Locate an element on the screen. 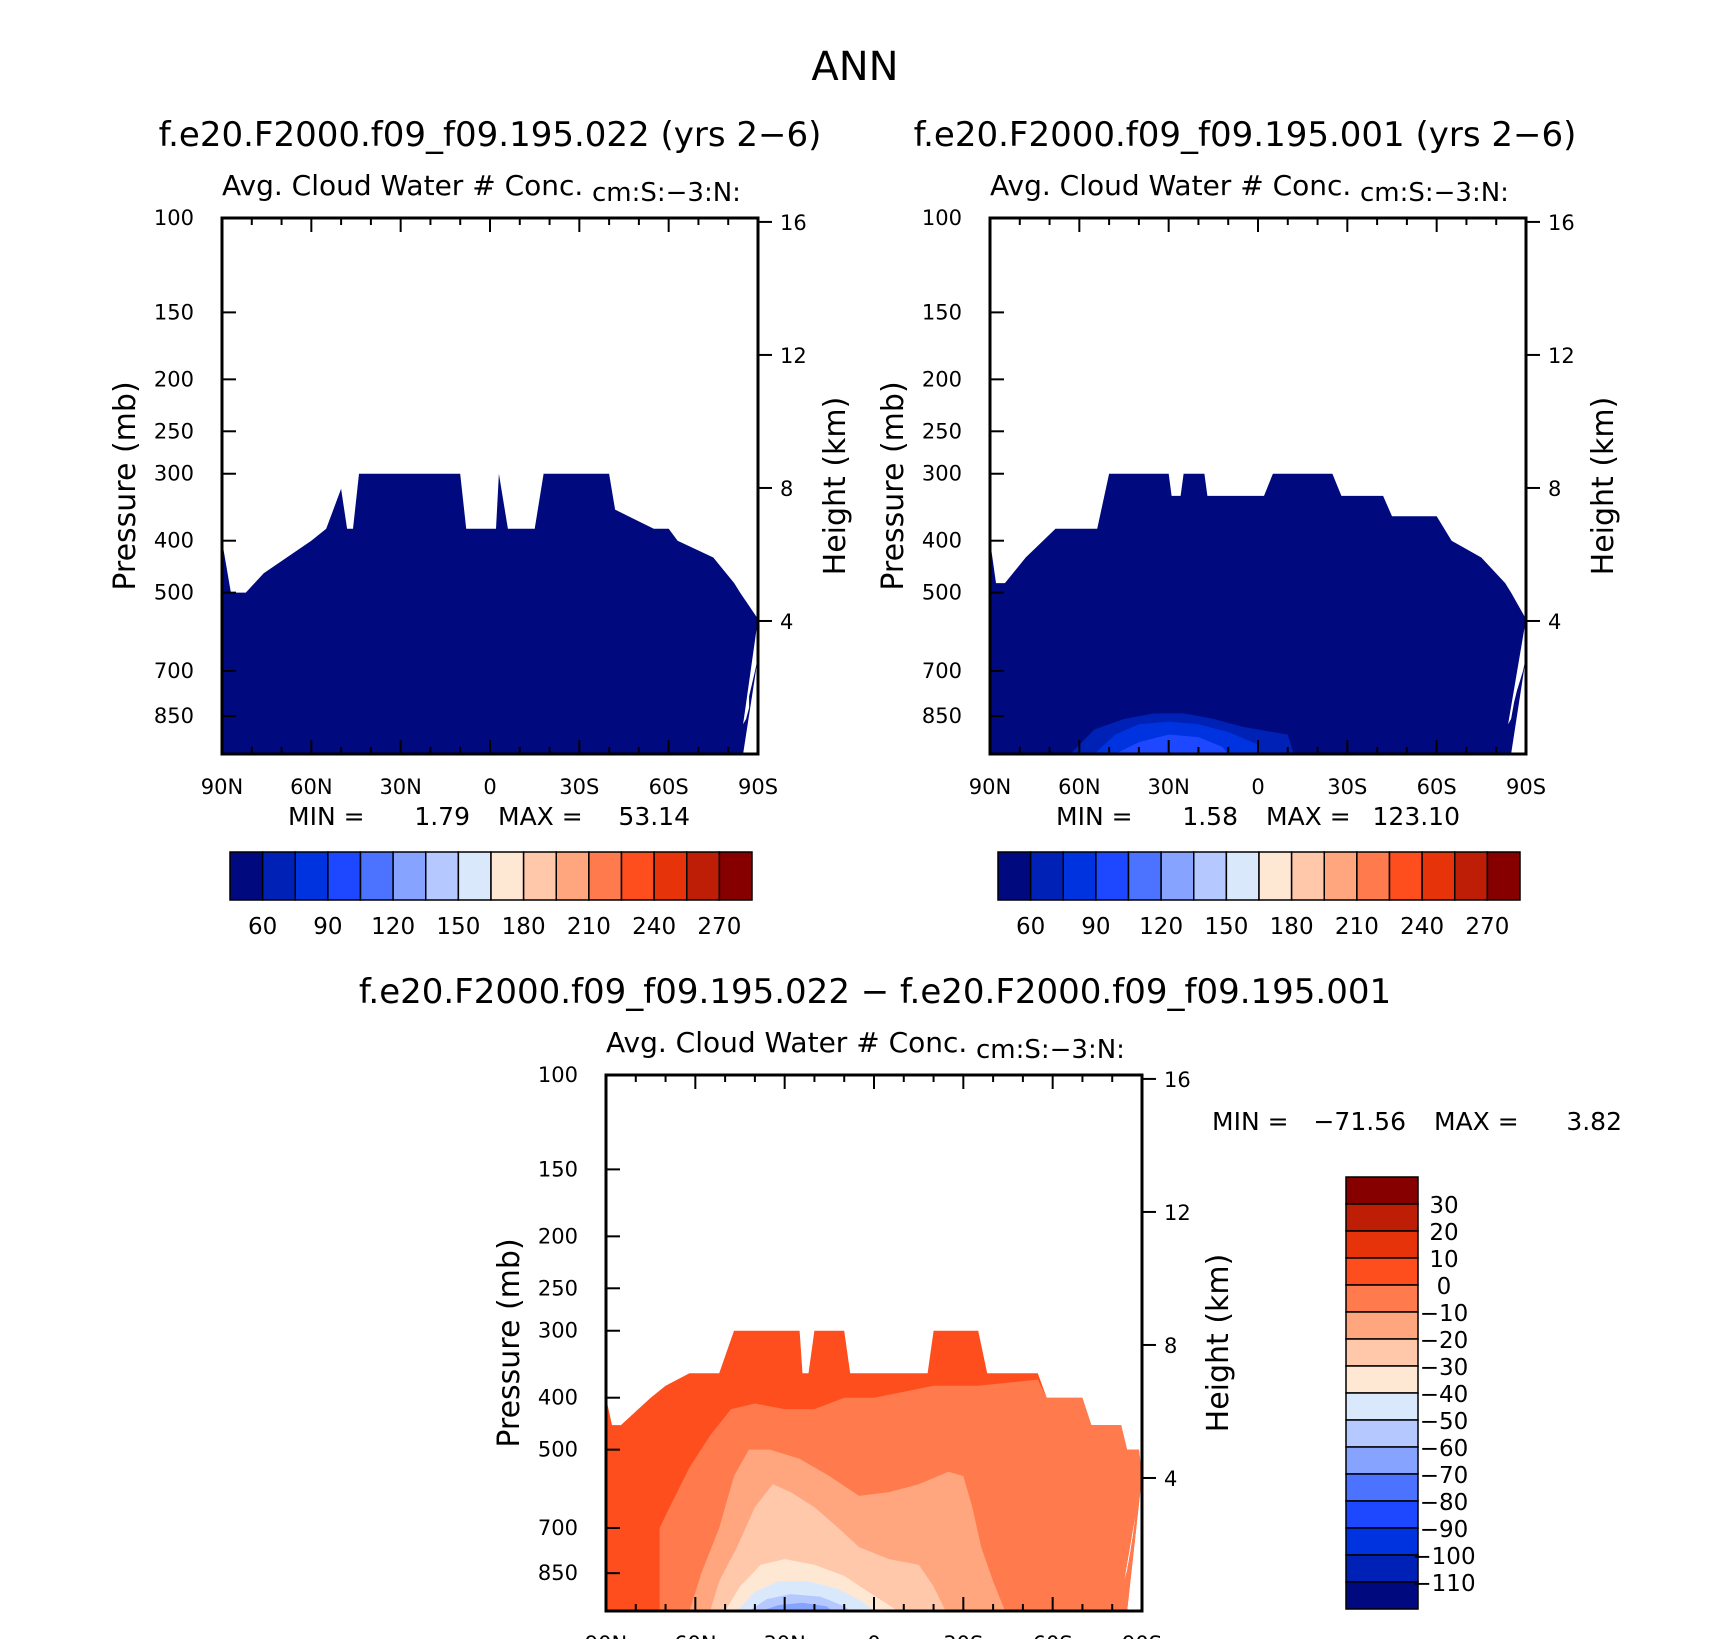 The image size is (1710, 1639). colorbar-label: −20 is located at coordinates (1444, 1341).